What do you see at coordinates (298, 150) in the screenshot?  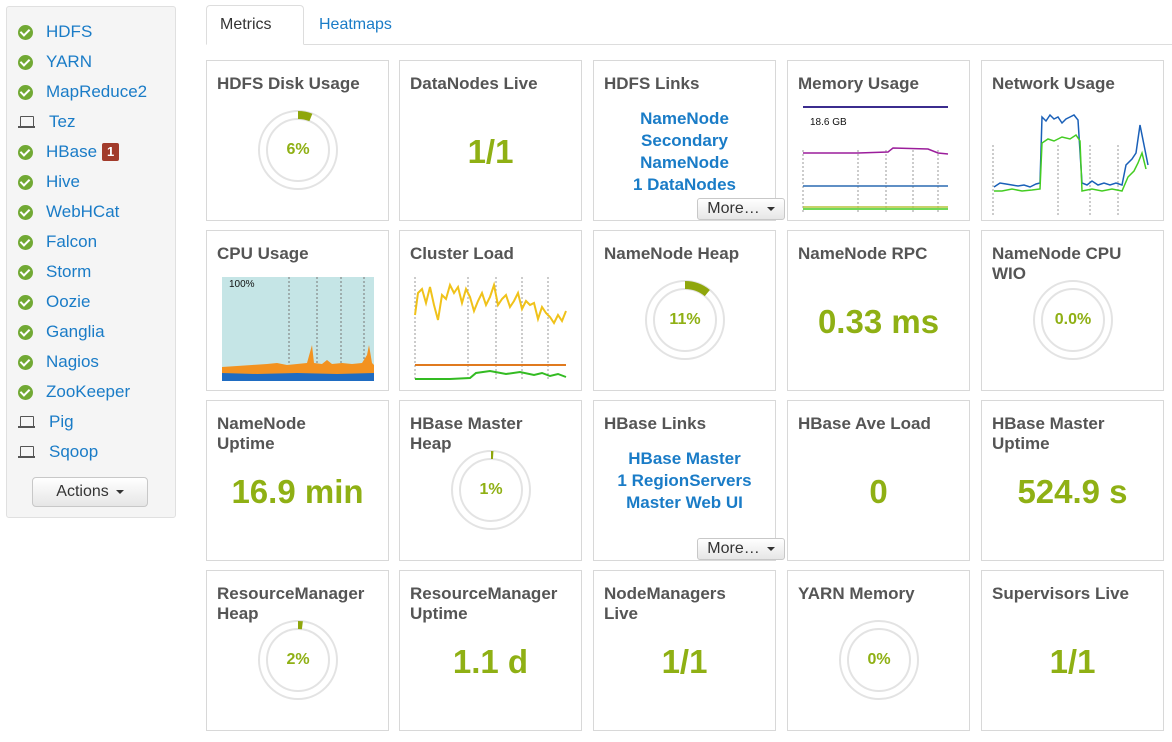 I see `hdfs-disk-usage-donut` at bounding box center [298, 150].